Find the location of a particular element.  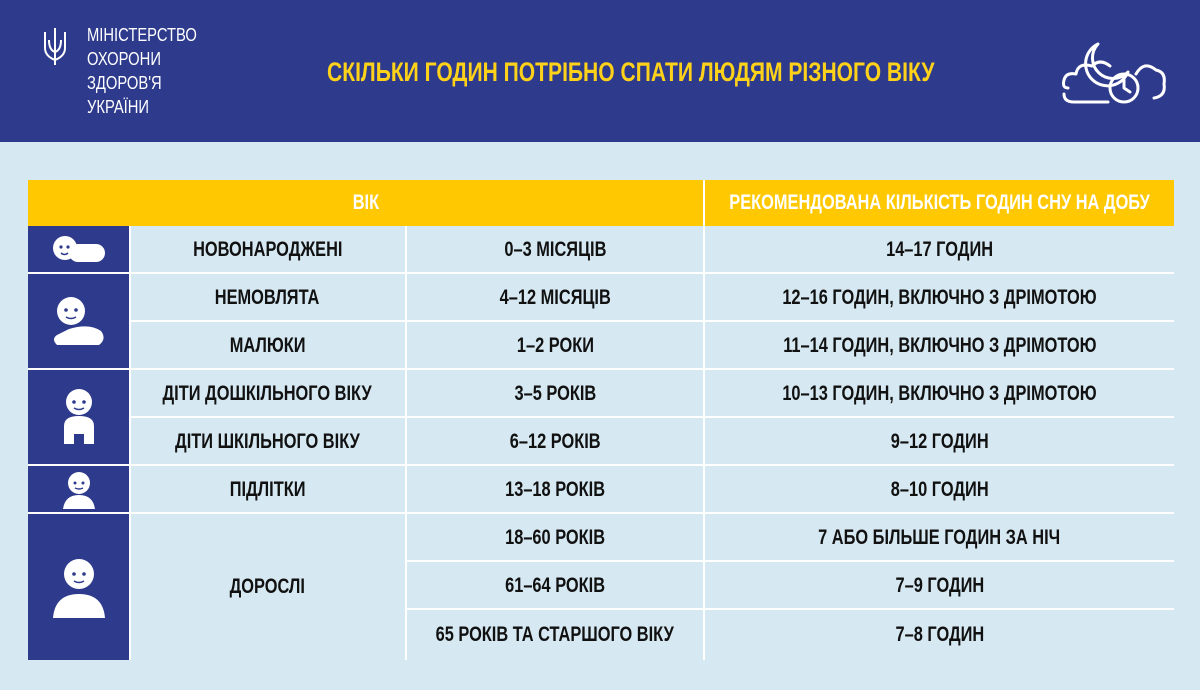

child-icon is located at coordinates (78, 416).